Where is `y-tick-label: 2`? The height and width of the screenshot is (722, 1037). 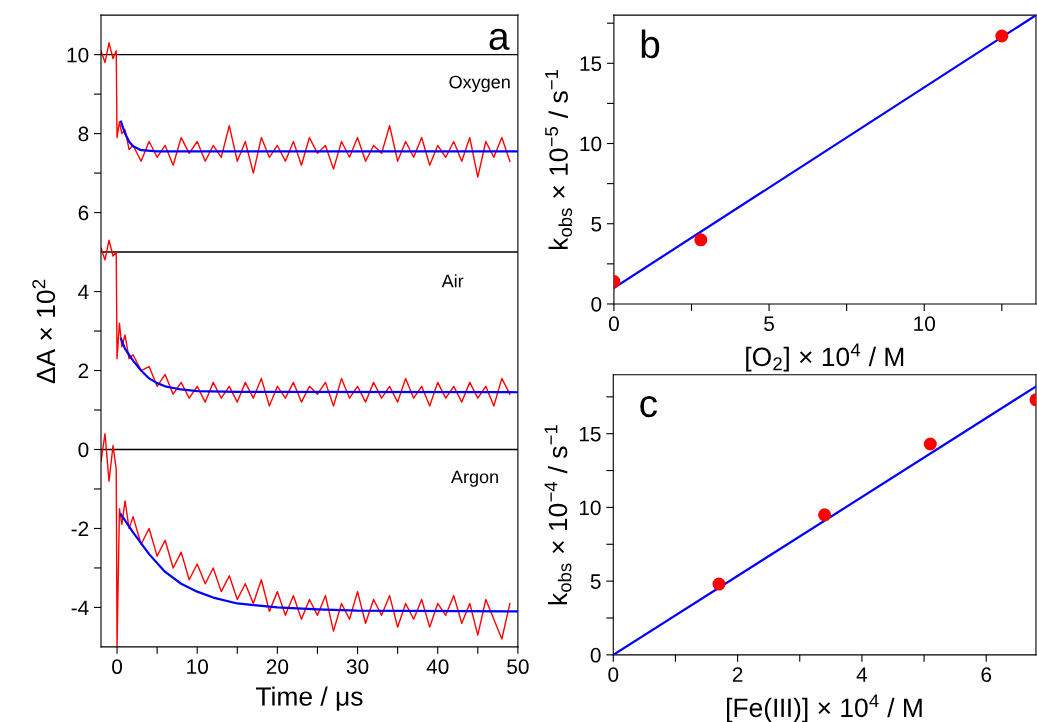
y-tick-label: 2 is located at coordinates (83, 371).